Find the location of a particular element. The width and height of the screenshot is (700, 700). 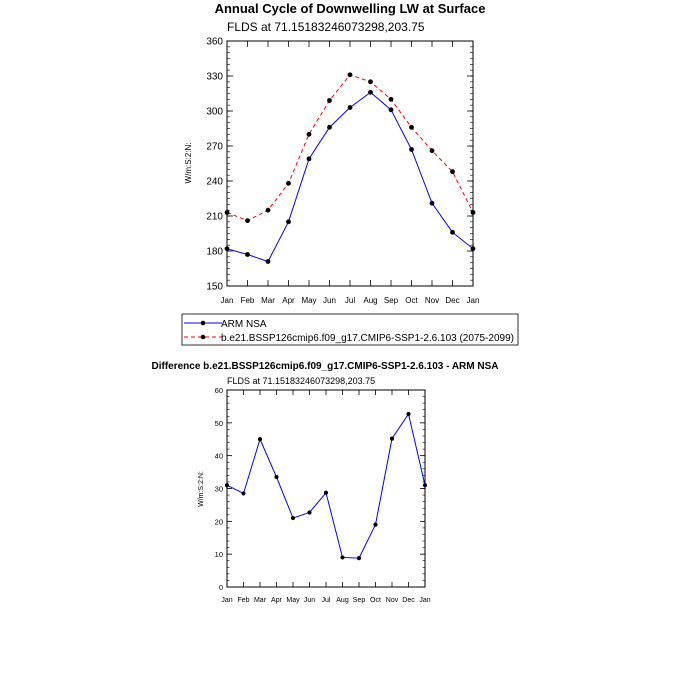

chart1-ytick-label: 210 is located at coordinates (214, 217).